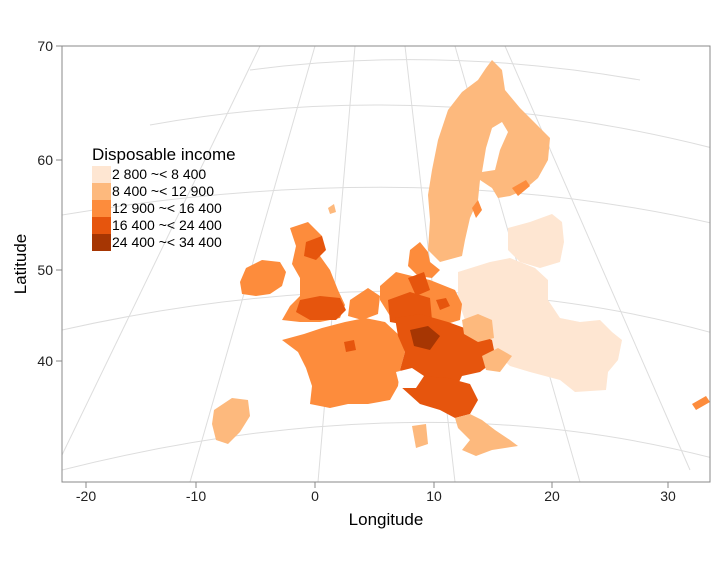 The image size is (720, 576). I want to click on region-turkey-edge, so click(701, 403).